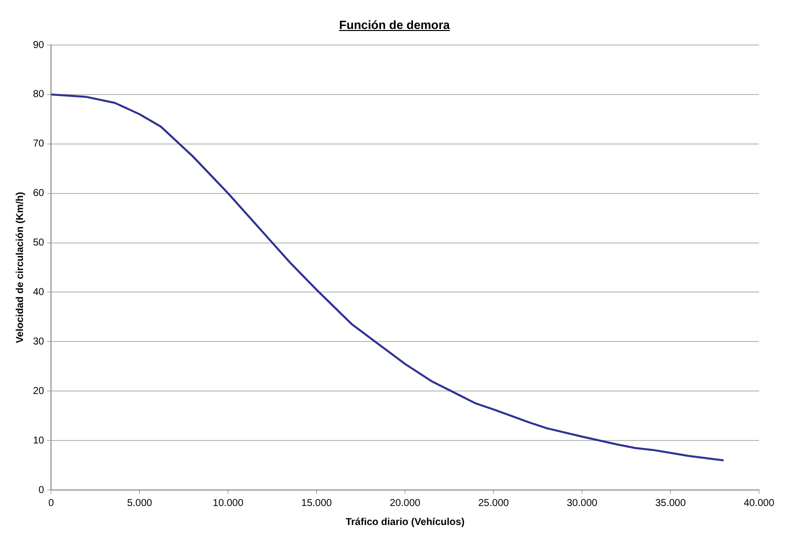 The width and height of the screenshot is (789, 542). Describe the element at coordinates (582, 503) in the screenshot. I see `x-tick-label: 30.000` at that location.